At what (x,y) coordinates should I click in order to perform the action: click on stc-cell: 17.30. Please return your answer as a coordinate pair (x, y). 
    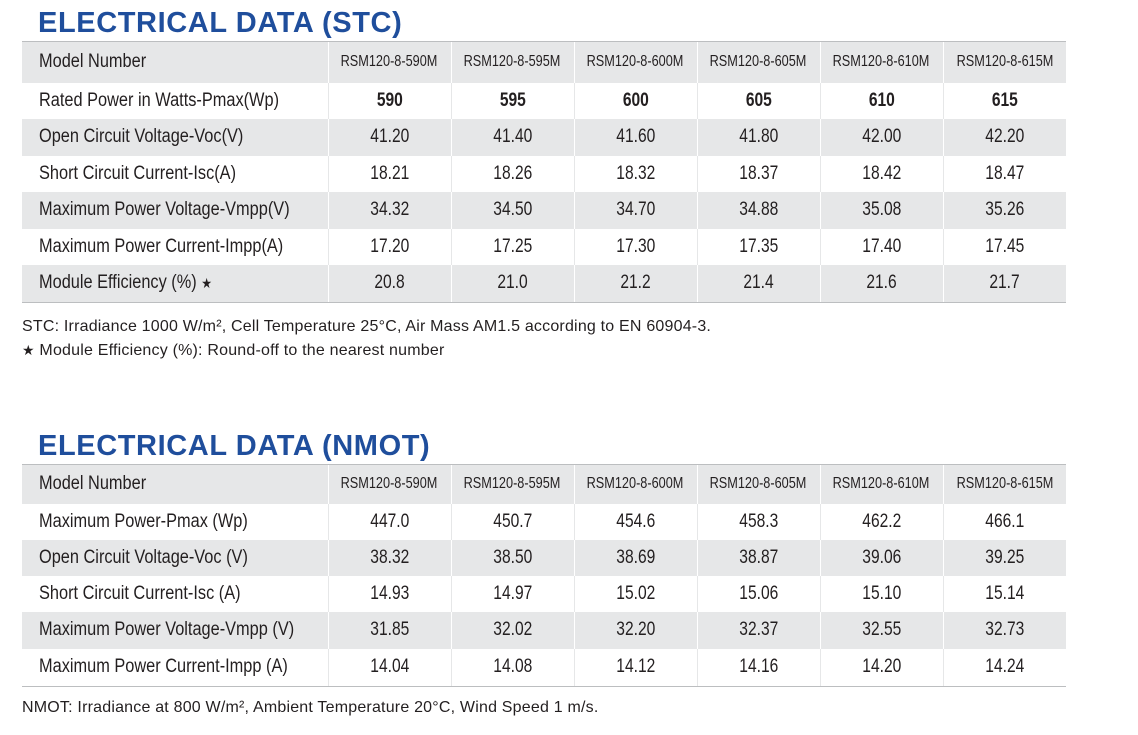
    Looking at the image, I should click on (635, 246).